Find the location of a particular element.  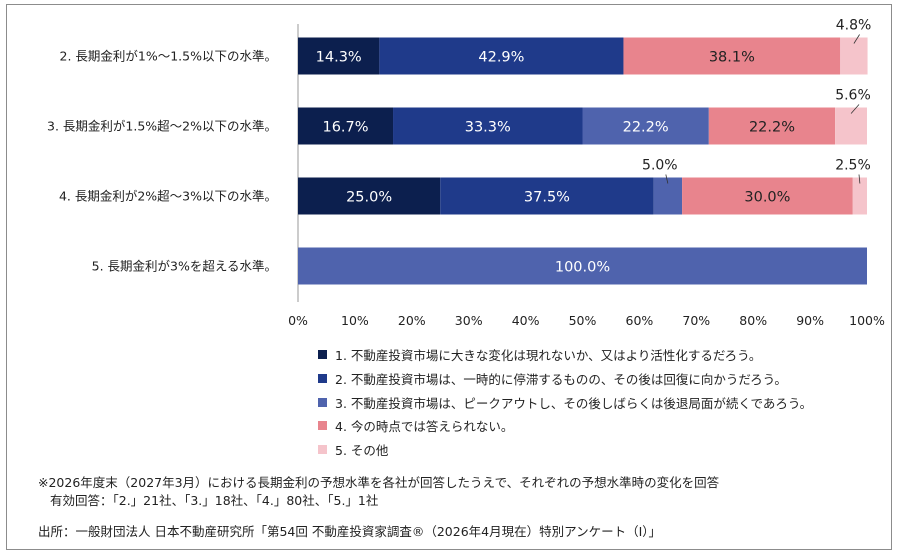

data-label: 100.0% is located at coordinates (582, 268).